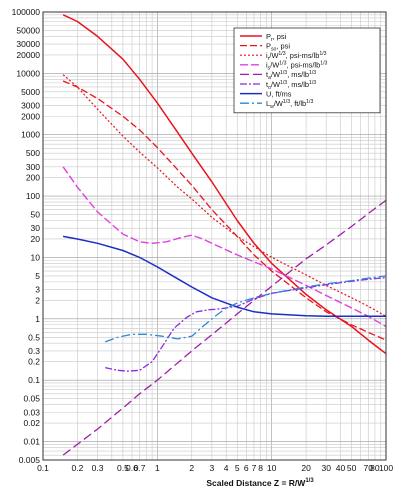 The height and width of the screenshot is (498, 400). I want to click on y-tick-label: 0.02, so click(31, 423).